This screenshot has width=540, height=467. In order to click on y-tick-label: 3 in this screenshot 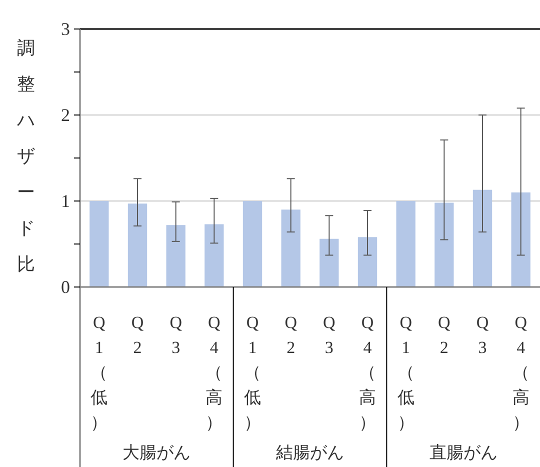, I will do `click(65, 29)`.